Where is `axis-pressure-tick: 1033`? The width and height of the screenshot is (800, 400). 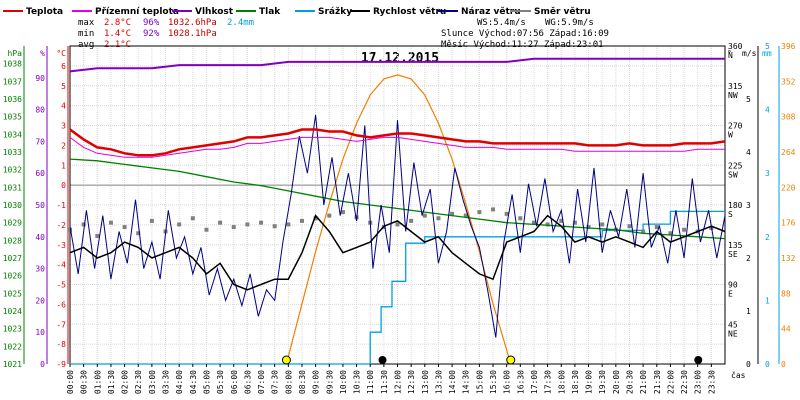
axis-pressure-tick: 1033 is located at coordinates (12, 152).